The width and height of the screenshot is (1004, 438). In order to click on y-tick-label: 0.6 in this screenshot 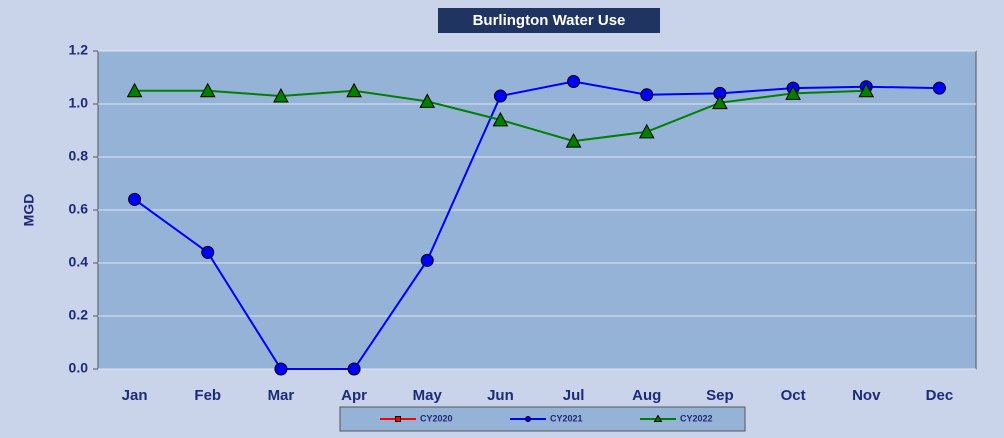, I will do `click(79, 209)`.